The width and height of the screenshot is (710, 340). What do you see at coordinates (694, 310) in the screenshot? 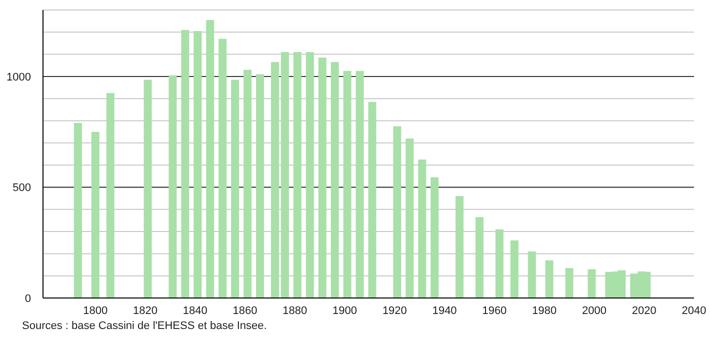
I see `x-tick-label: 2040` at bounding box center [694, 310].